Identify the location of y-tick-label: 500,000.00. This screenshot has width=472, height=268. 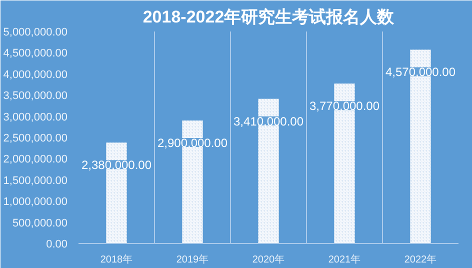
(40, 223).